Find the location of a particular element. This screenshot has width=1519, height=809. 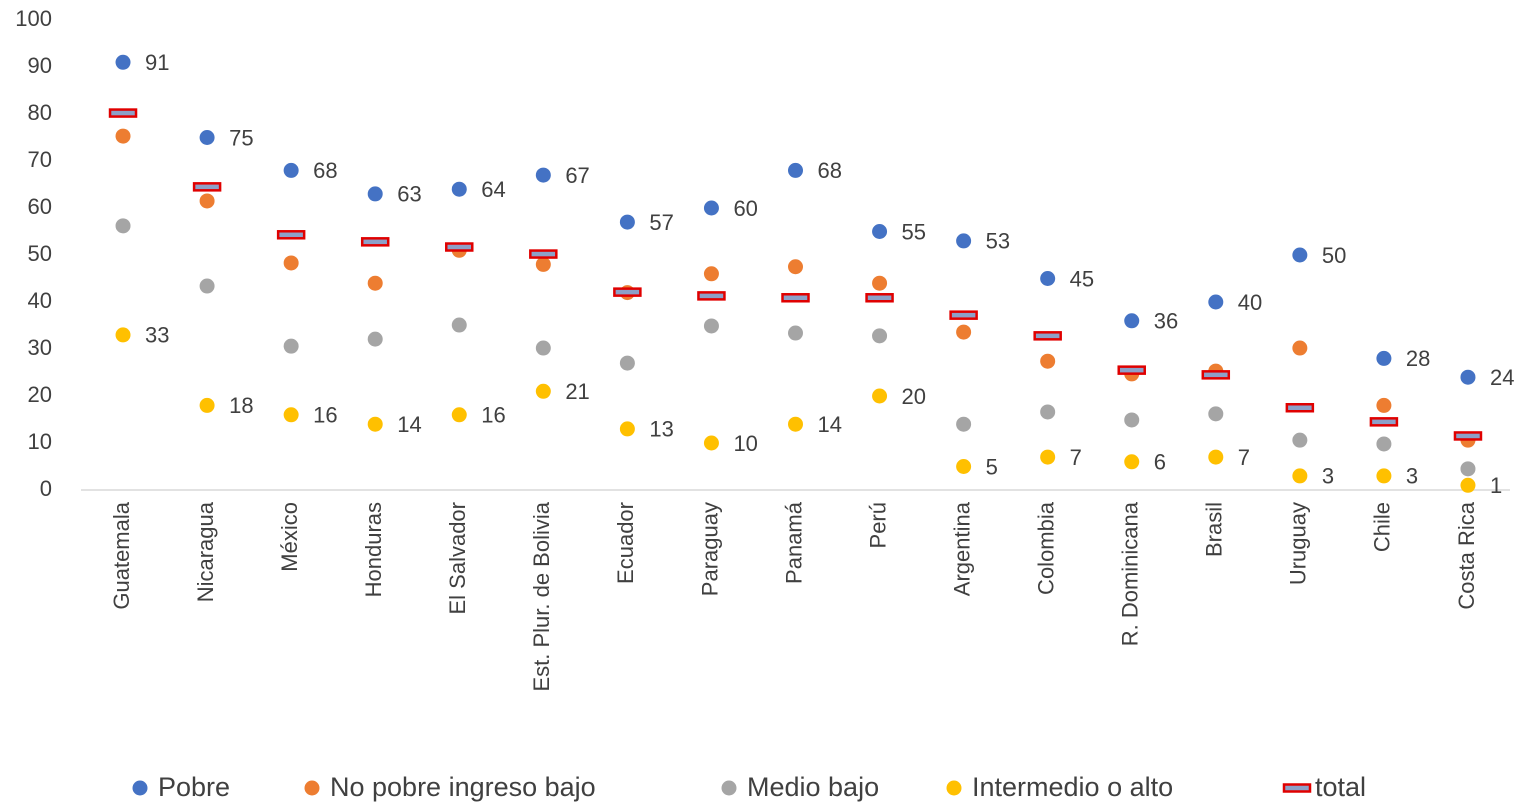

data-label: 50 is located at coordinates (1334, 255).